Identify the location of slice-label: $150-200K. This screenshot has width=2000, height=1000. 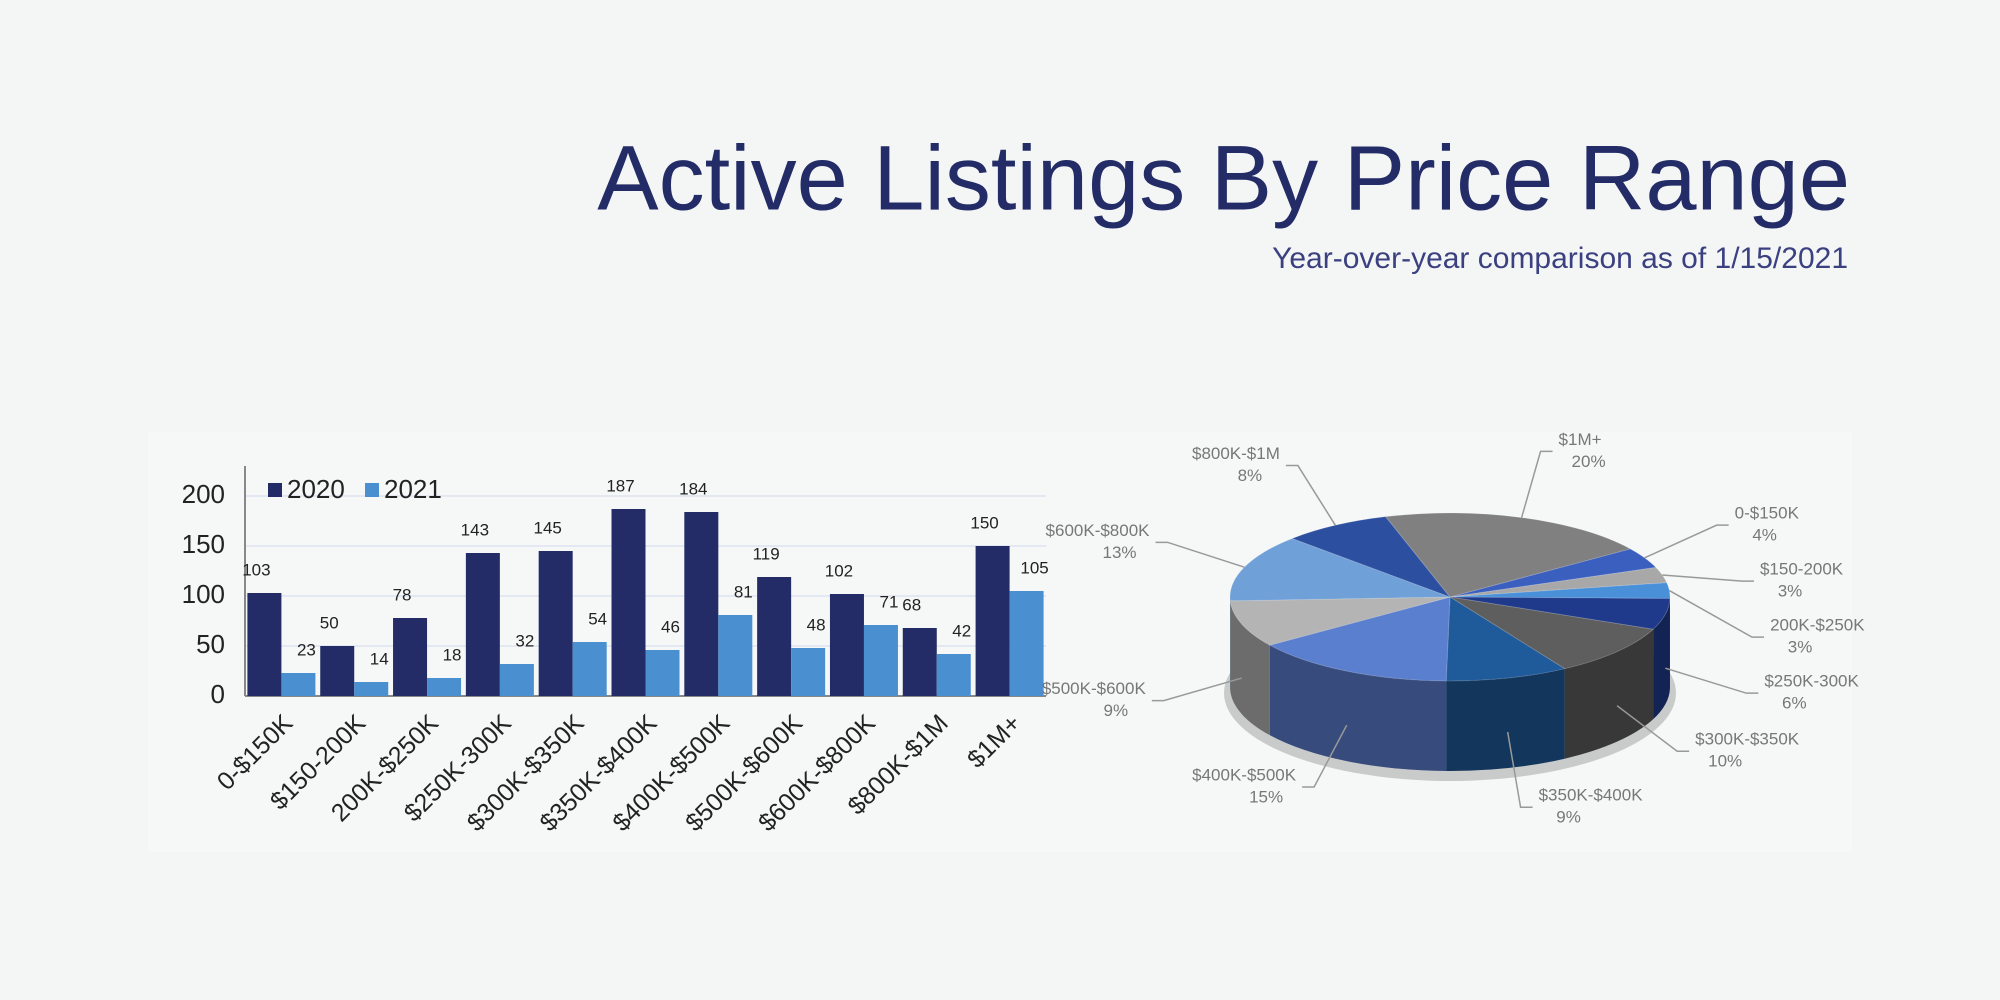
(1802, 569).